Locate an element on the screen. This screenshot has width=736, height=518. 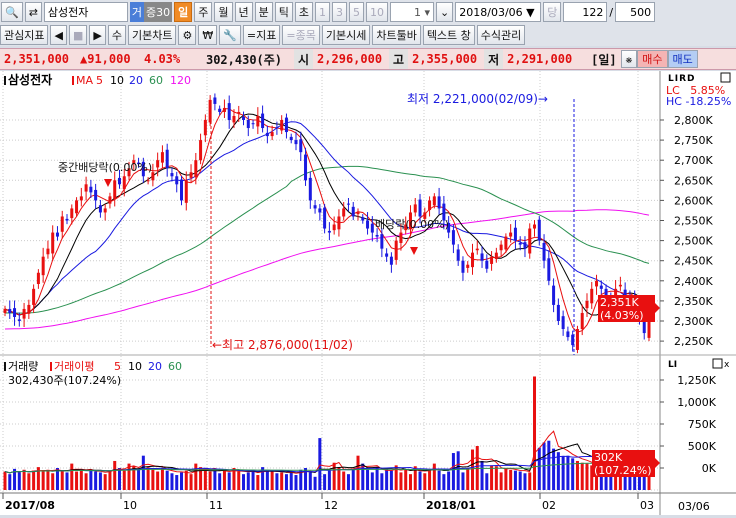
period-month: 월 is located at coordinates (223, 12).